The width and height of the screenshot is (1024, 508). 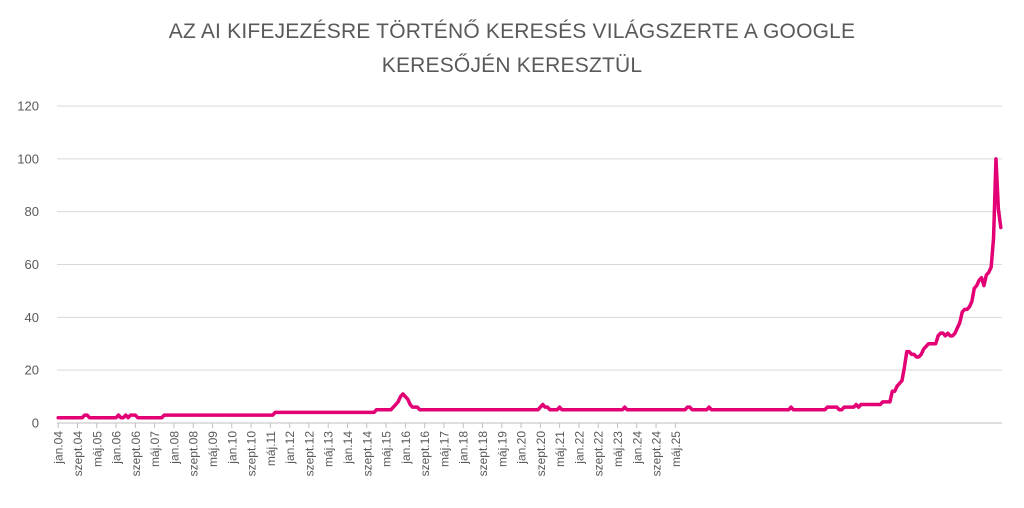 I want to click on x-tick-label: szept.18, so click(x=483, y=454).